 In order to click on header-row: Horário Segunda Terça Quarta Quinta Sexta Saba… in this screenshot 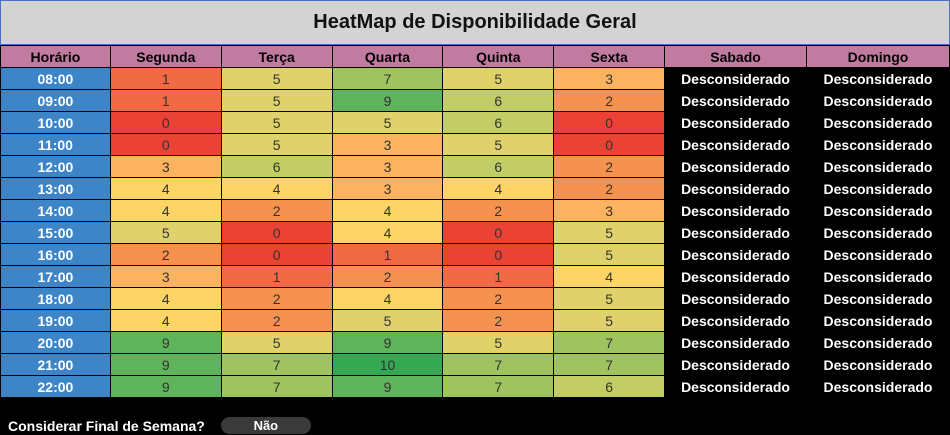, I will do `click(475, 56)`.